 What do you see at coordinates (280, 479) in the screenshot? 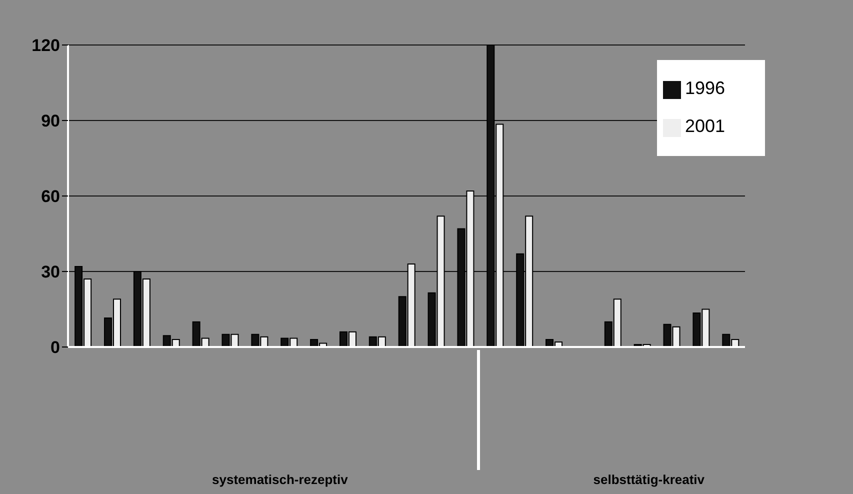
I see `text: systematisch-rezeptiv` at bounding box center [280, 479].